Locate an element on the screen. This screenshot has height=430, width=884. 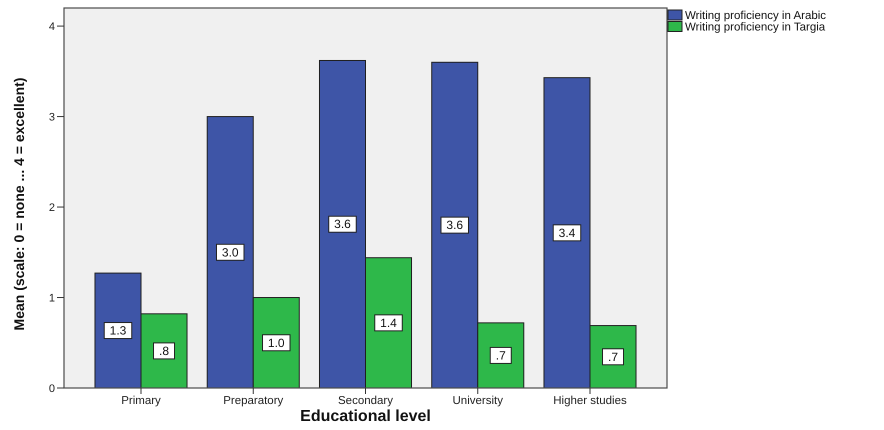
x-tick-label: University is located at coordinates (478, 401).